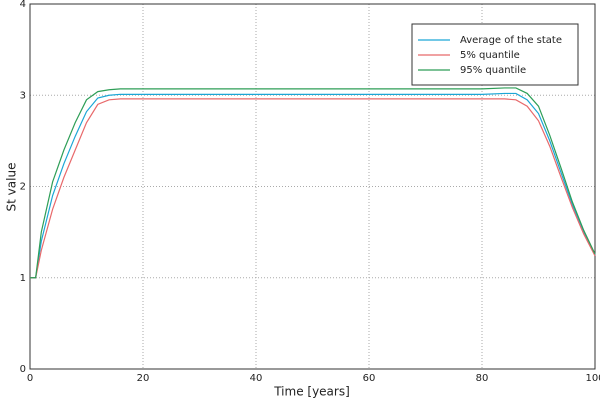  What do you see at coordinates (482, 378) in the screenshot?
I see `x-tick-label: 80` at bounding box center [482, 378].